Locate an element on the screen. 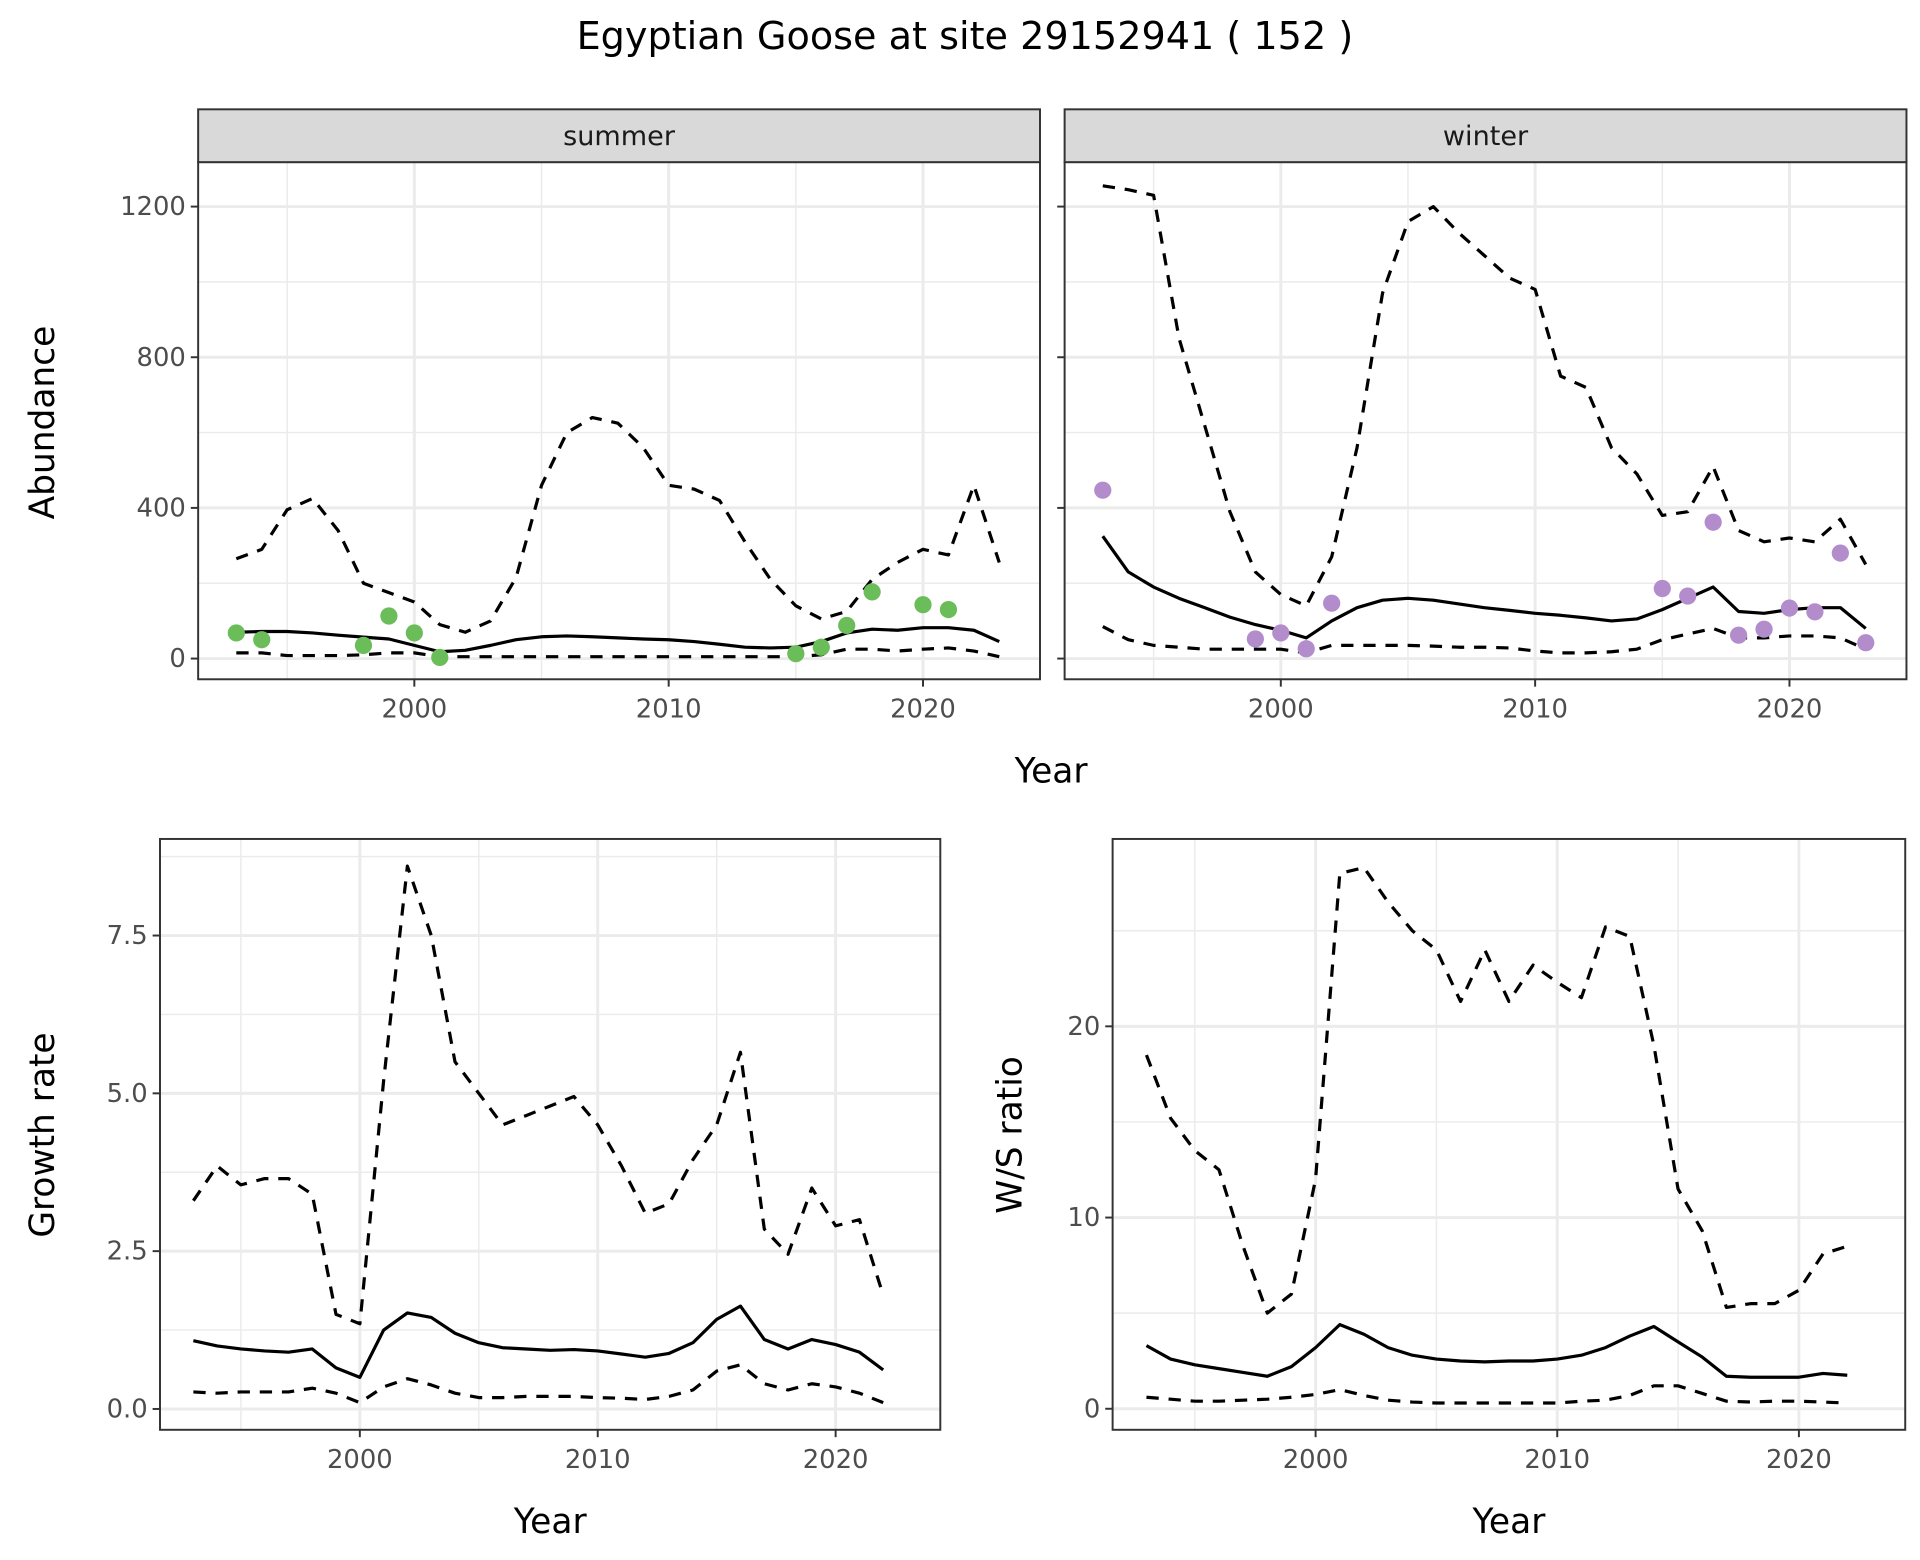 This screenshot has height=1560, width=1920. y-axis-label: Growth rate is located at coordinates (43, 1134).